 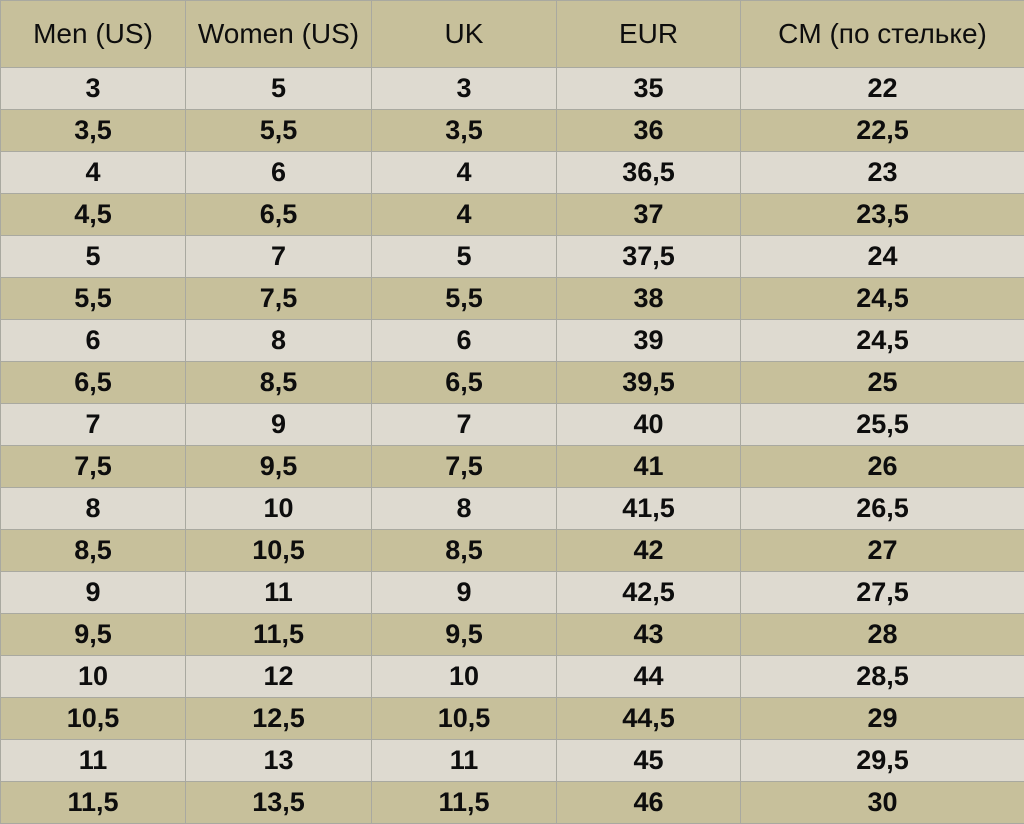 What do you see at coordinates (279, 803) in the screenshot?
I see `cell-women-us: 13,5` at bounding box center [279, 803].